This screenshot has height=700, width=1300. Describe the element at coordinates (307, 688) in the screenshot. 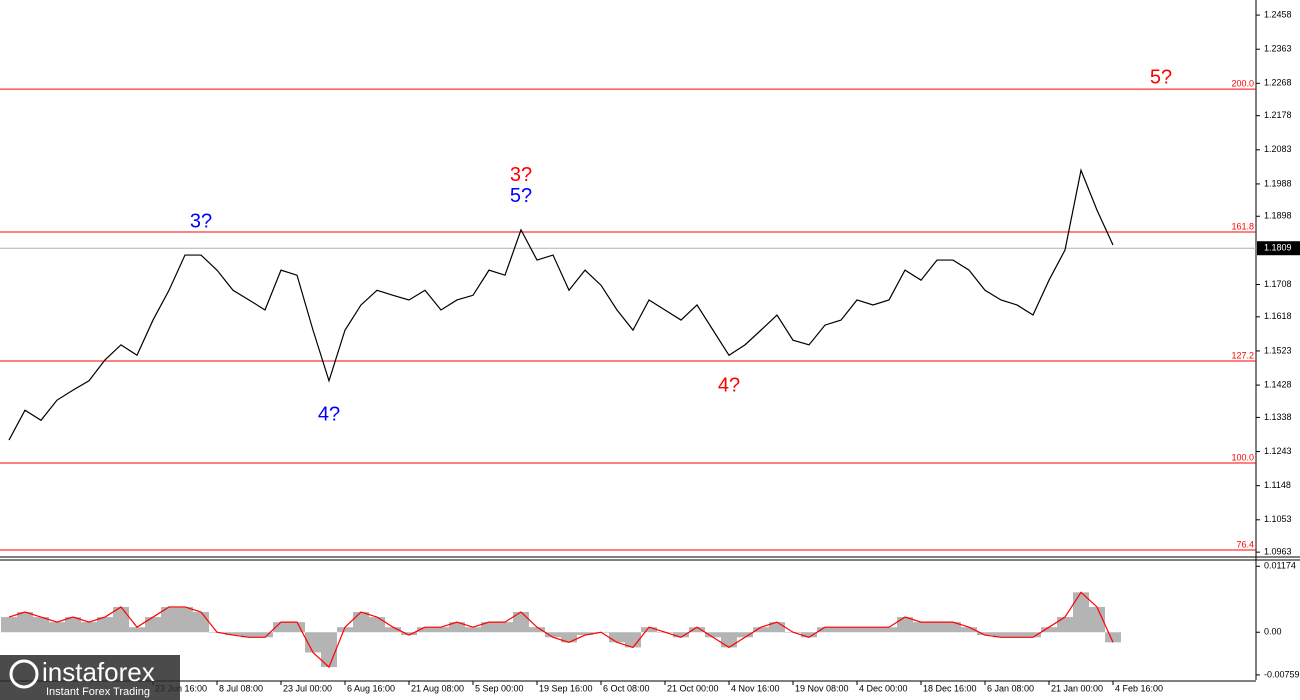

I see `x-tick-label: 23 Jul 00:00` at that location.